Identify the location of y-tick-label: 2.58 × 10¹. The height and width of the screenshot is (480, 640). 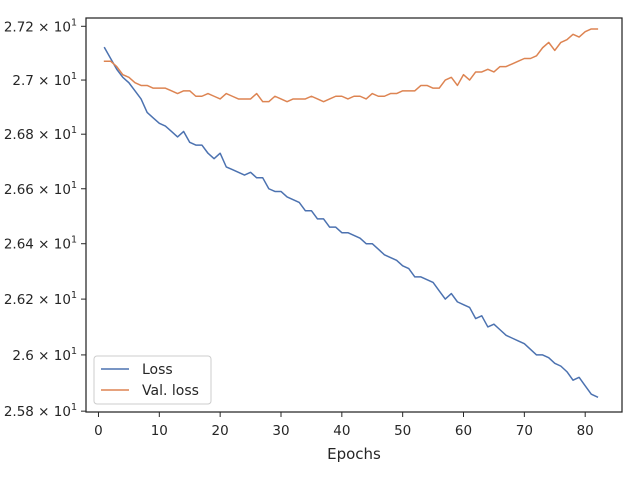
(40, 411).